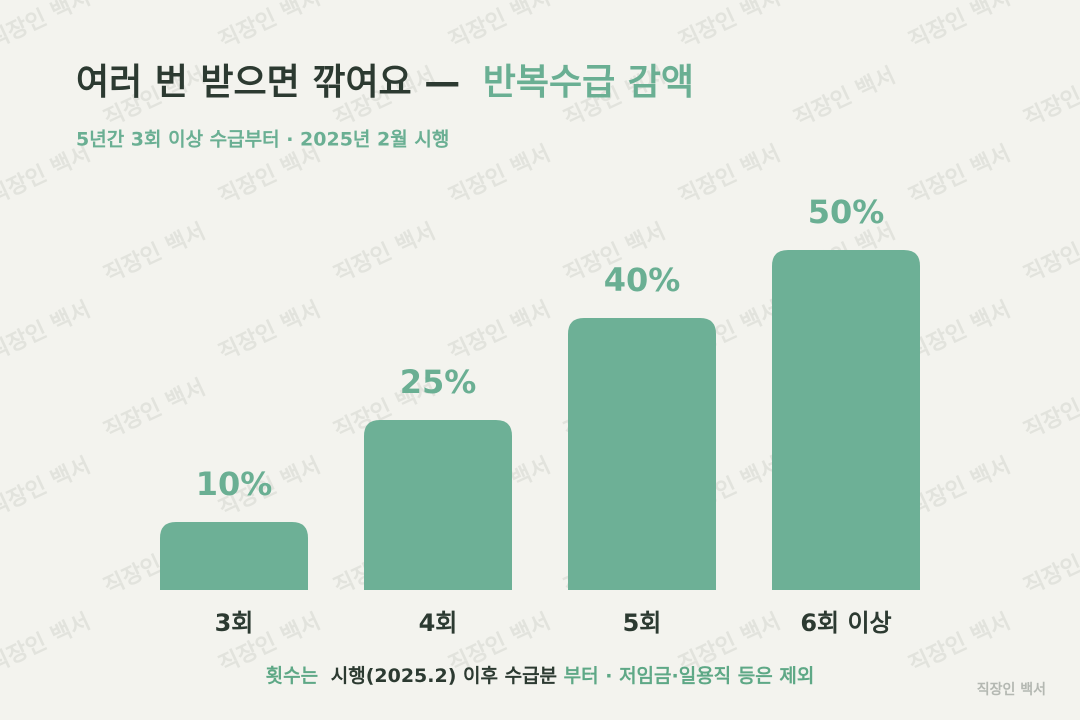 Image resolution: width=1080 pixels, height=720 pixels. Describe the element at coordinates (642, 280) in the screenshot. I see `value-label: 40%` at that location.